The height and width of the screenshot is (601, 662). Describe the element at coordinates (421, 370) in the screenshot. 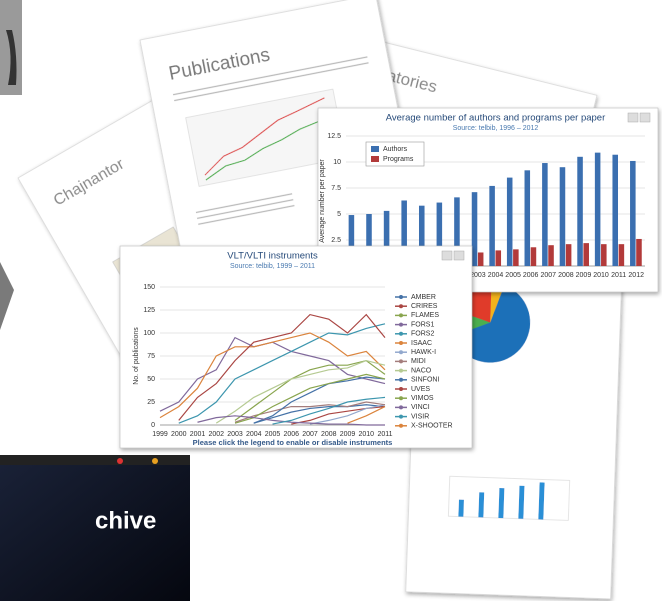

I see `legend-label: NACO` at that location.